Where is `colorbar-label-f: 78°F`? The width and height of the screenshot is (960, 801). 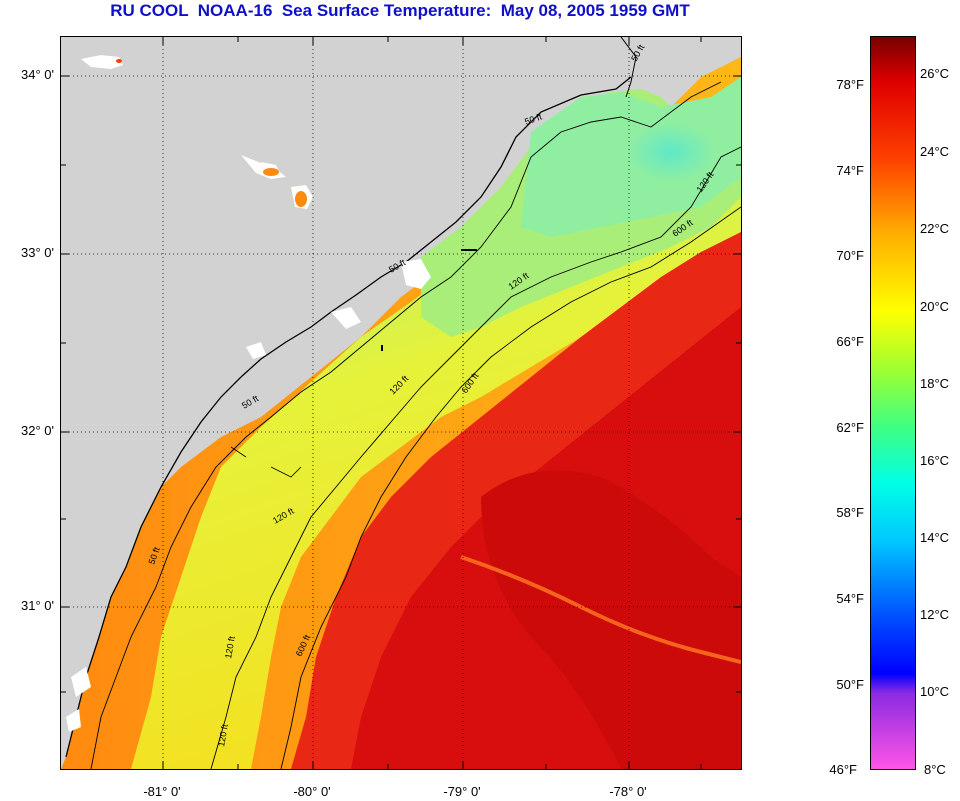 colorbar-label-f: 78°F is located at coordinates (850, 84).